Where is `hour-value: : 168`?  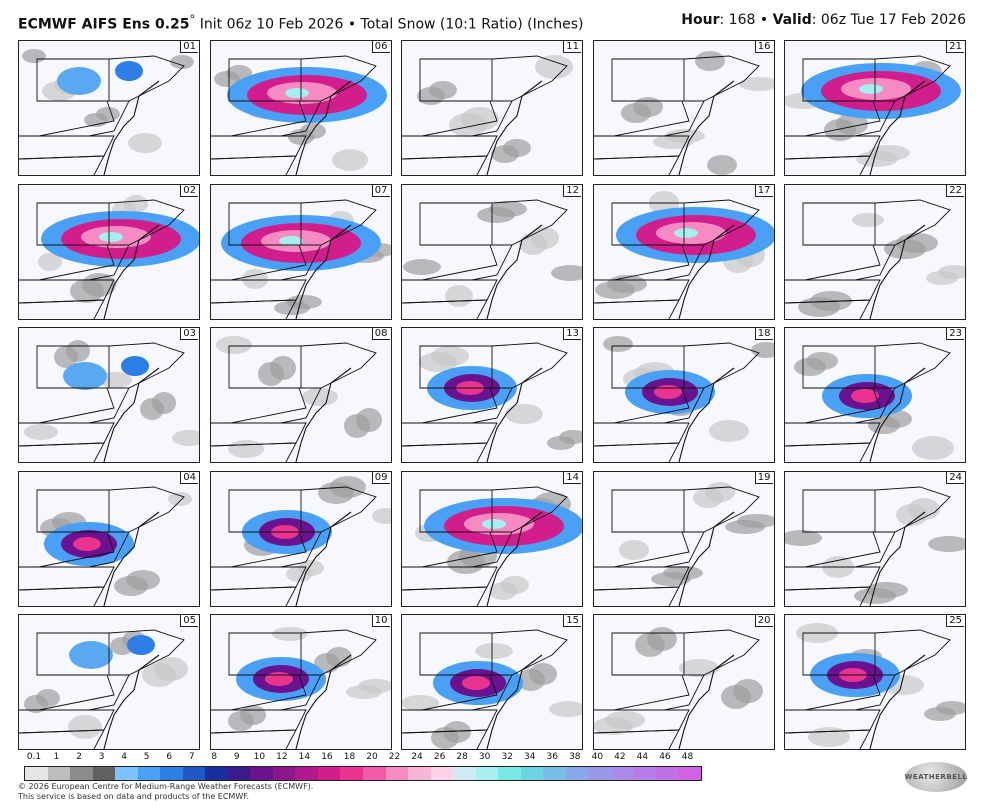 hour-value: : 168 is located at coordinates (737, 20).